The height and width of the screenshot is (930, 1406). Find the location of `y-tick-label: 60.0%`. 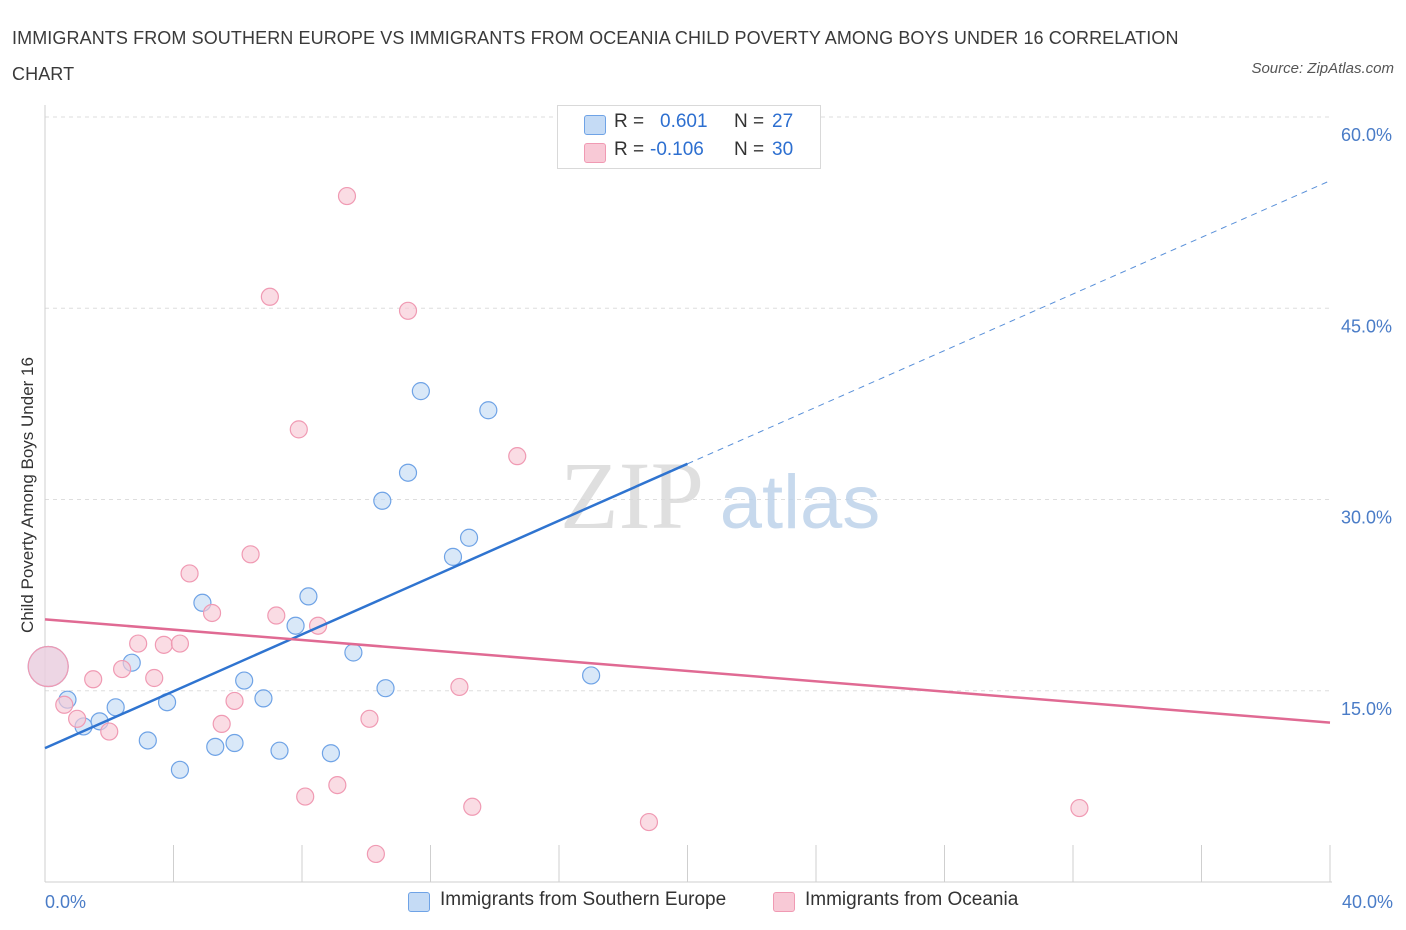

y-tick-label: 60.0% is located at coordinates (1366, 135).